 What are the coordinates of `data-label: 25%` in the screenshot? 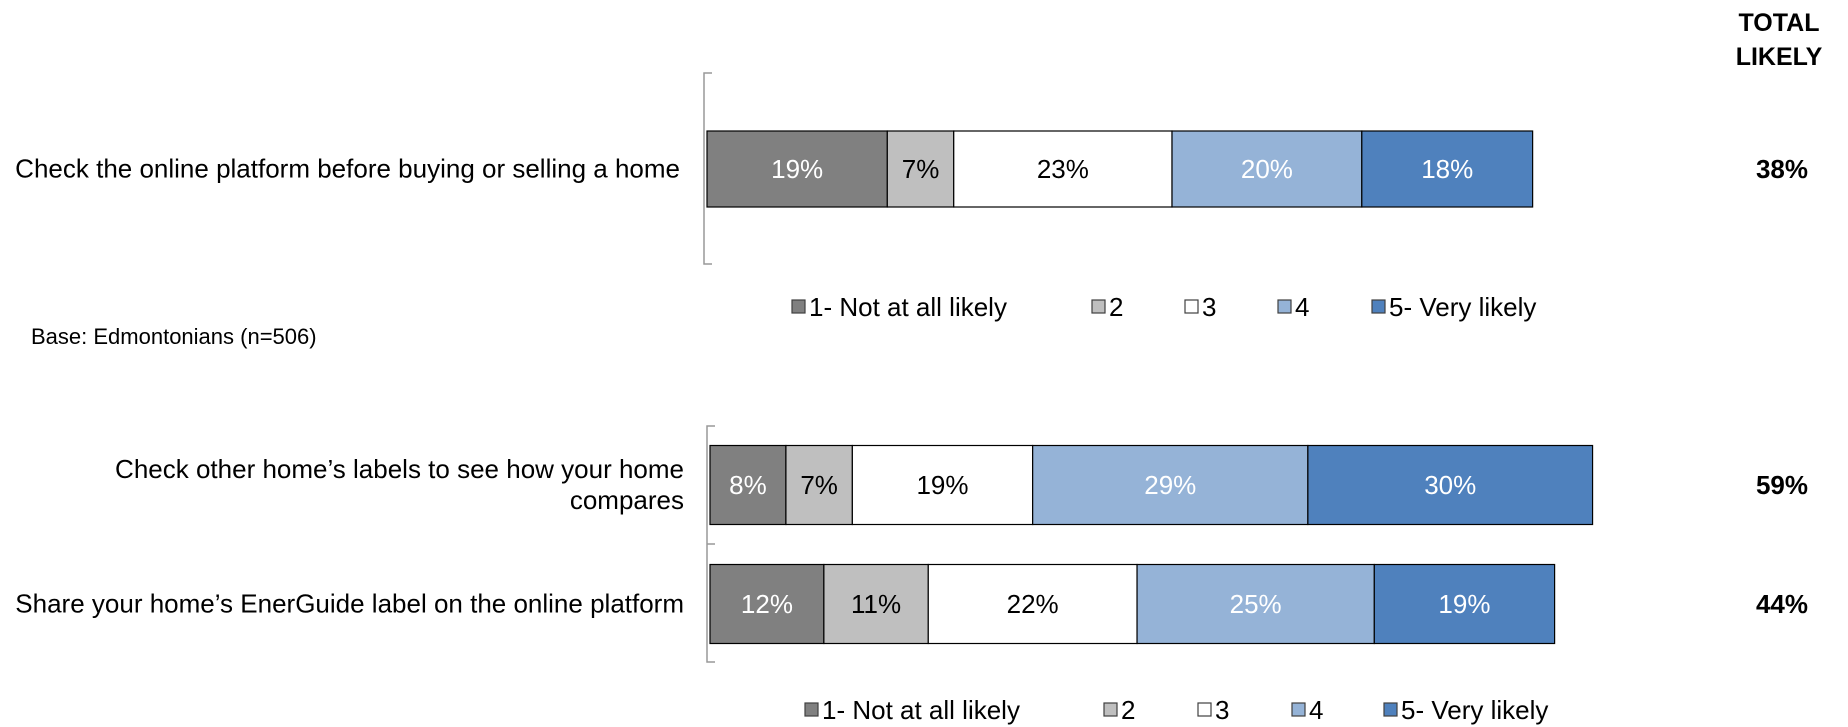 It's located at (1256, 604).